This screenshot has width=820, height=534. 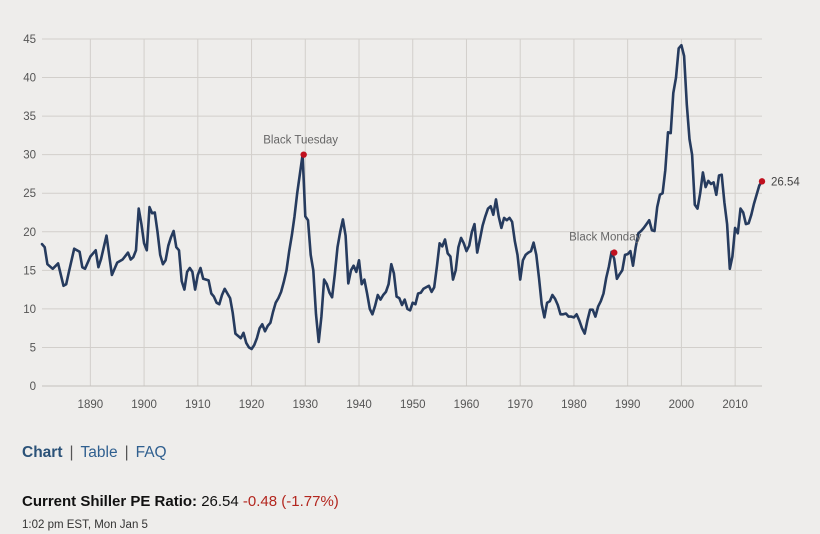 I want to click on x-tick-label: 1890, so click(x=91, y=405).